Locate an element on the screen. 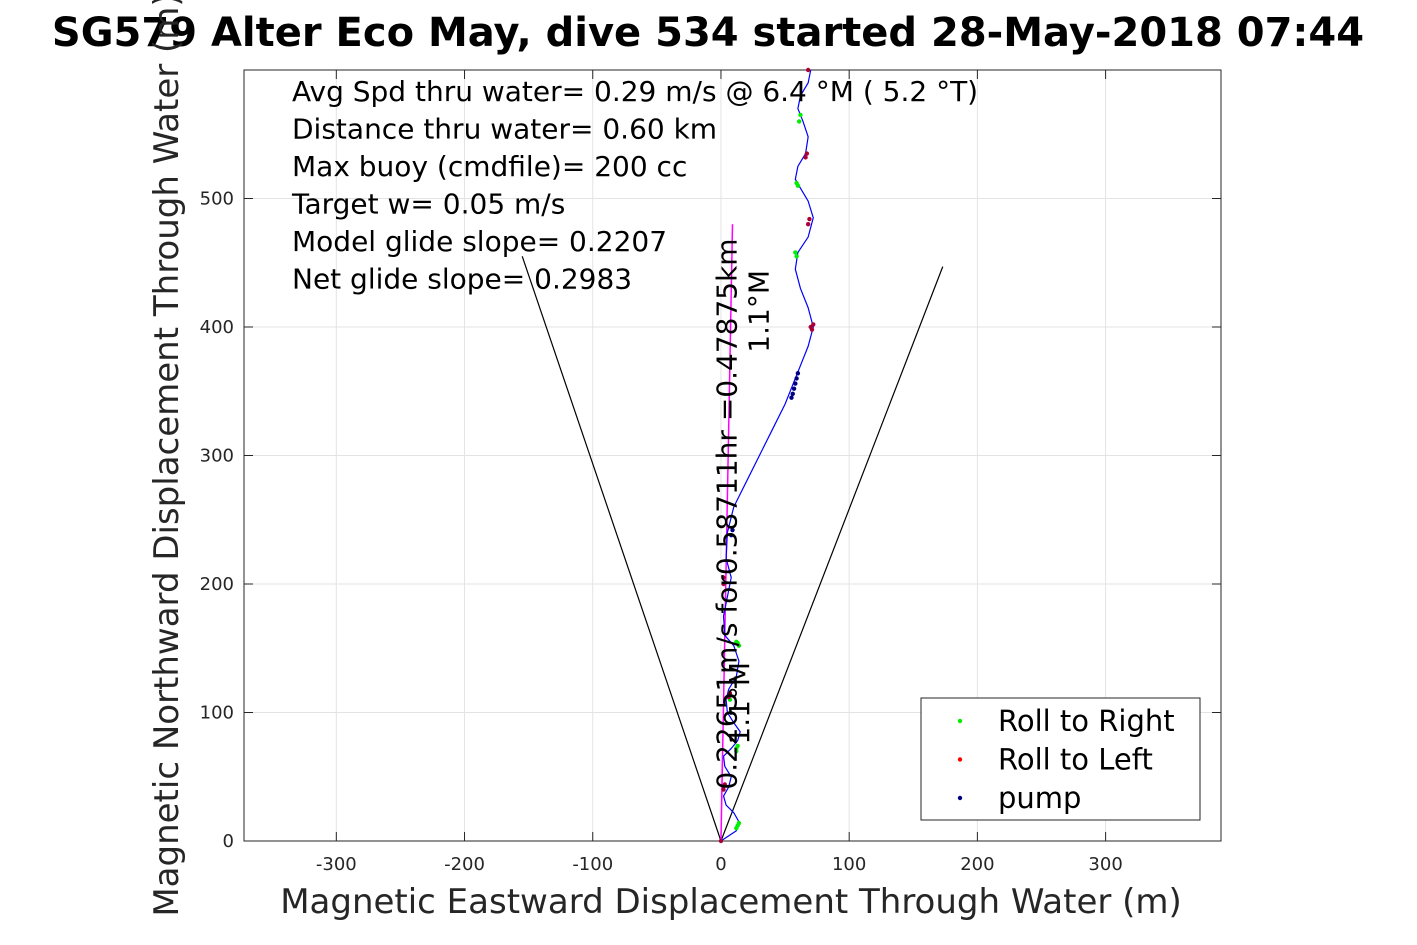 This screenshot has height=945, width=1417. y-tick-label: 100 is located at coordinates (217, 713).